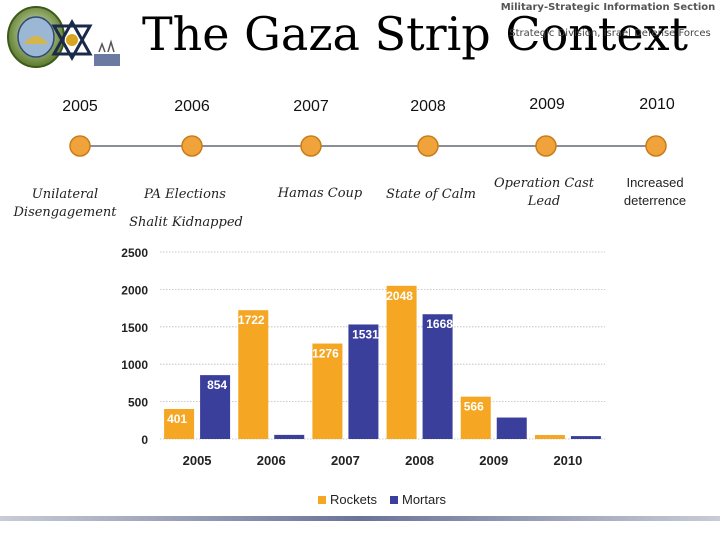  I want to click on data-label-mortars-2007: 1531, so click(365, 334).